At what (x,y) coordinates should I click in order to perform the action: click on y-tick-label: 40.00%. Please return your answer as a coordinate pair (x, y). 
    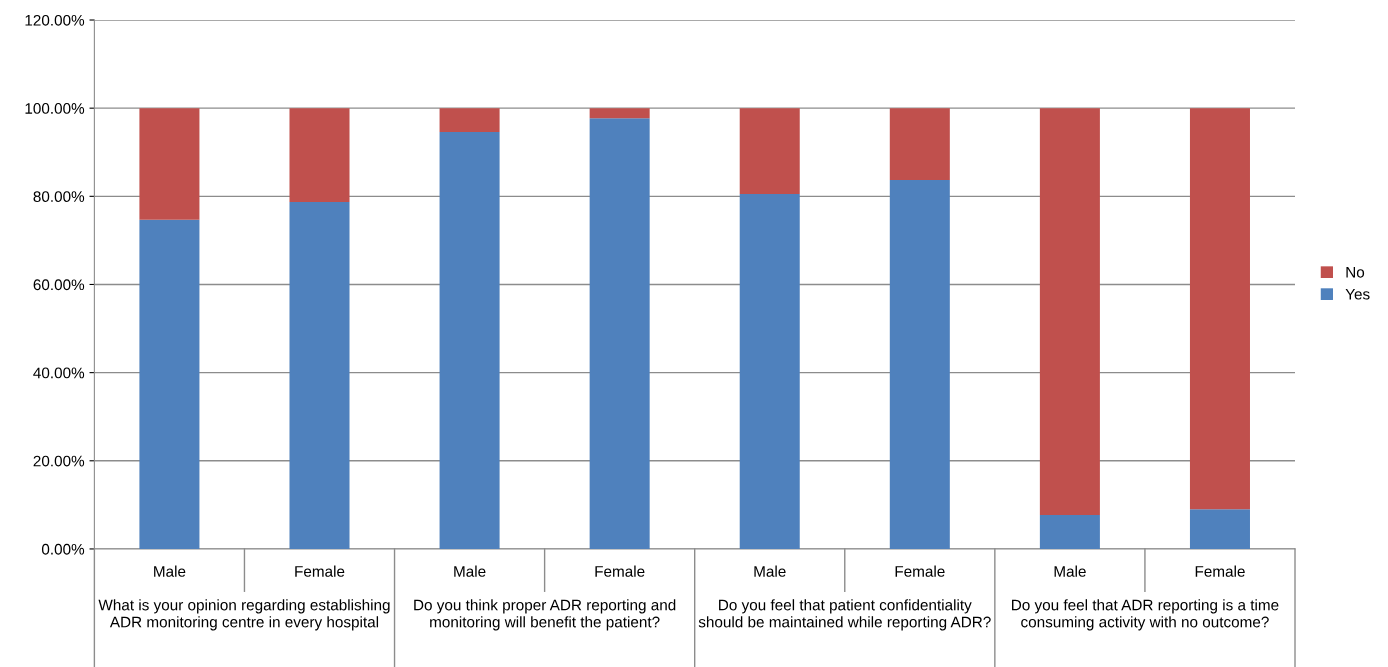
    Looking at the image, I should click on (59, 373).